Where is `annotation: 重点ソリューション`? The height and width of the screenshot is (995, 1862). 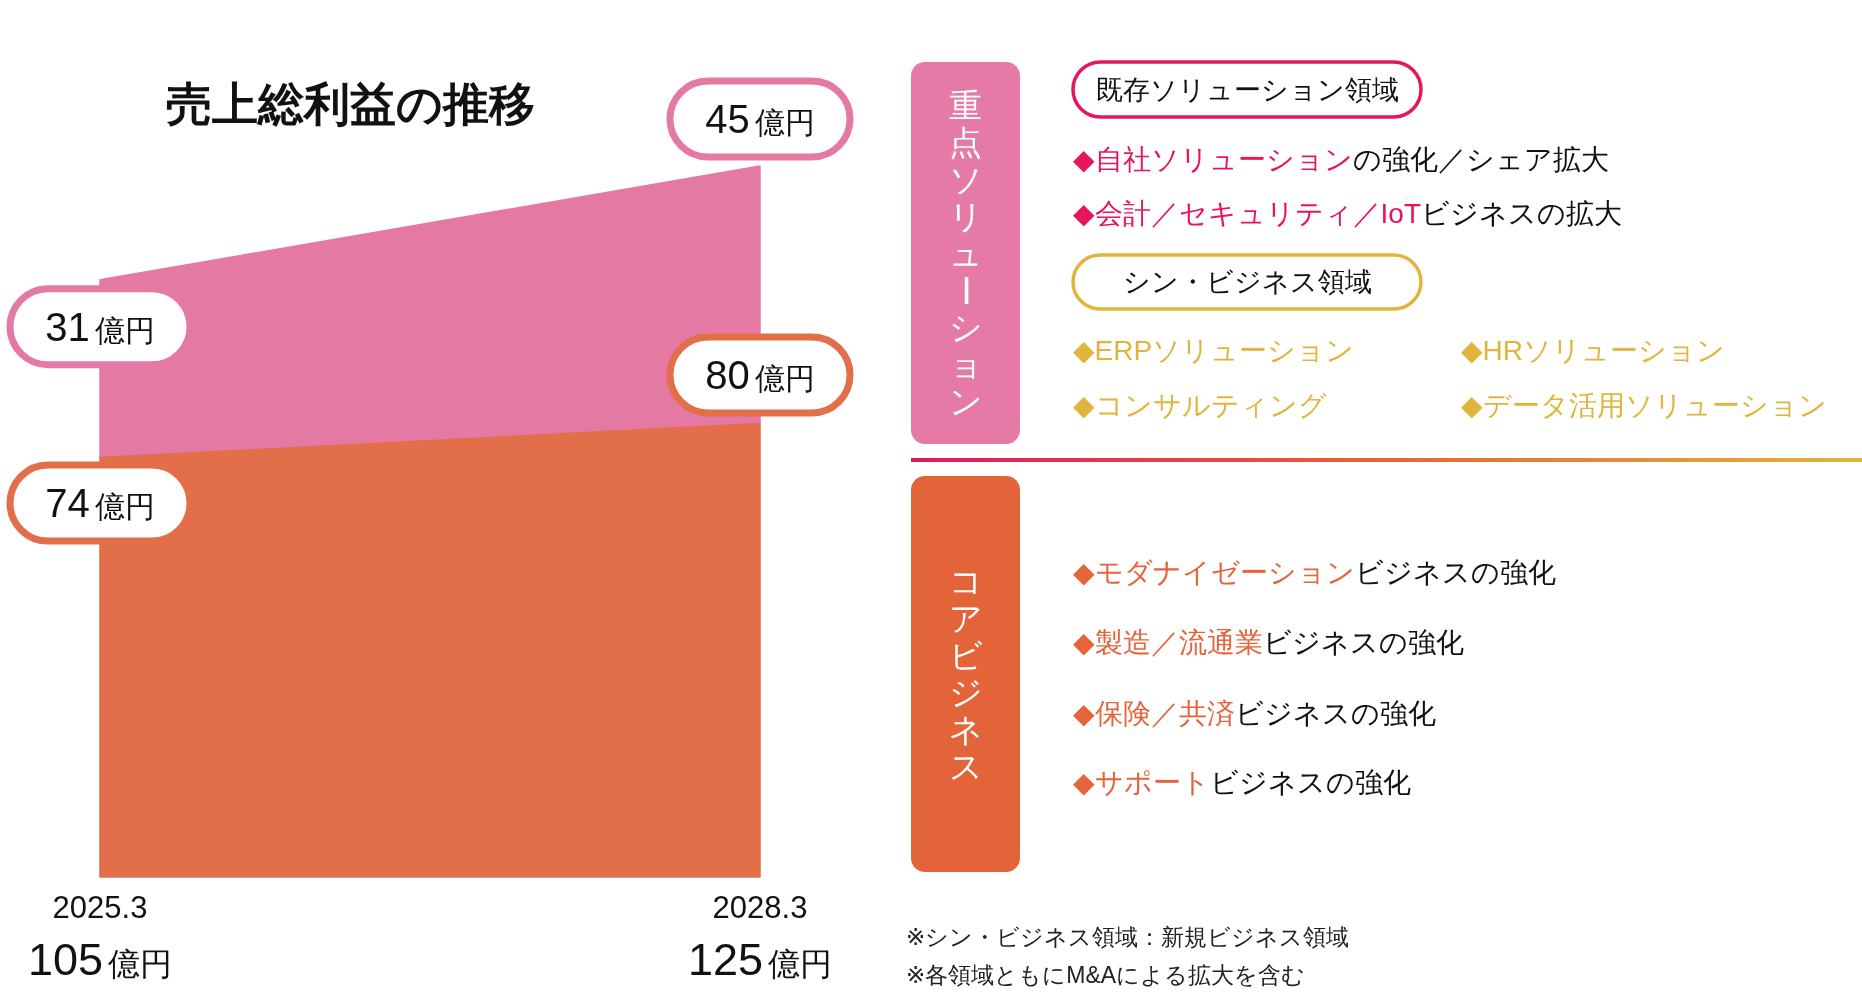
annotation: 重点ソリューション is located at coordinates (965, 253).